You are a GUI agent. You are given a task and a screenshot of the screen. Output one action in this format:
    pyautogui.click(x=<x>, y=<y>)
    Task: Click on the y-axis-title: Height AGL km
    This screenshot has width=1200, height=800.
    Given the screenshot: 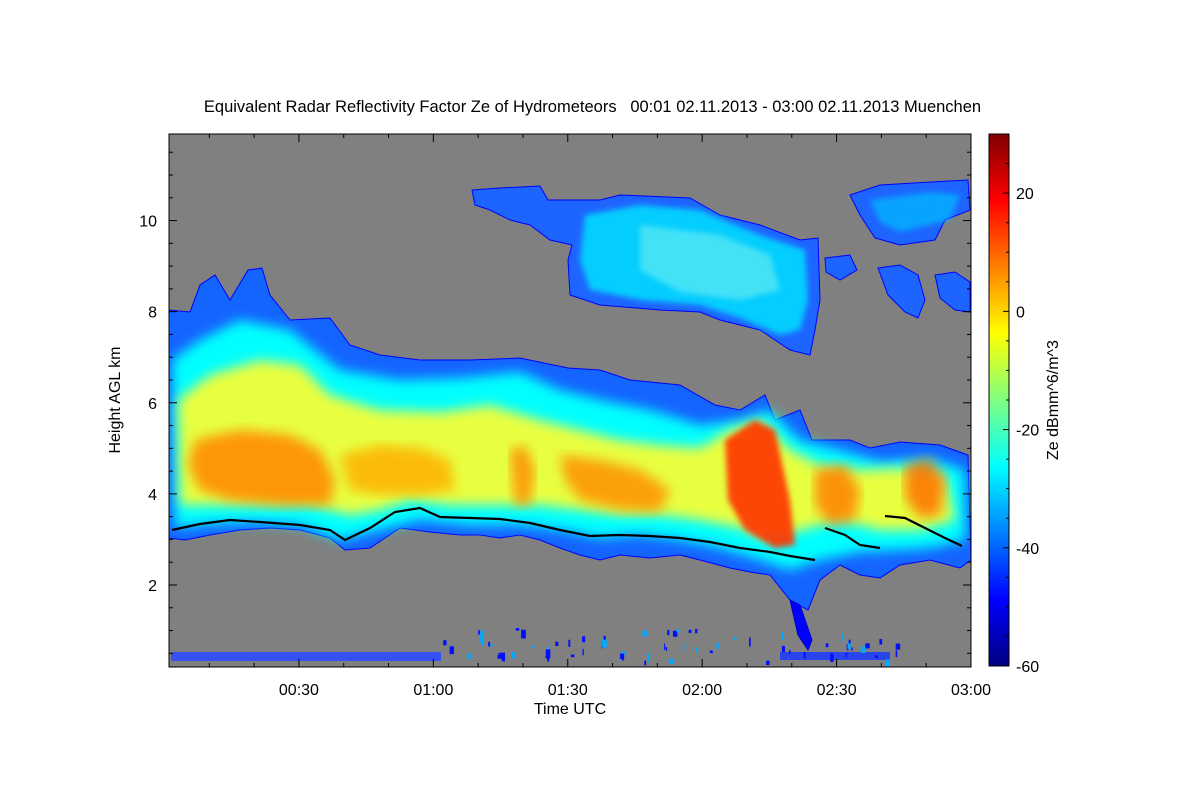 What is the action you would take?
    pyautogui.click(x=115, y=399)
    